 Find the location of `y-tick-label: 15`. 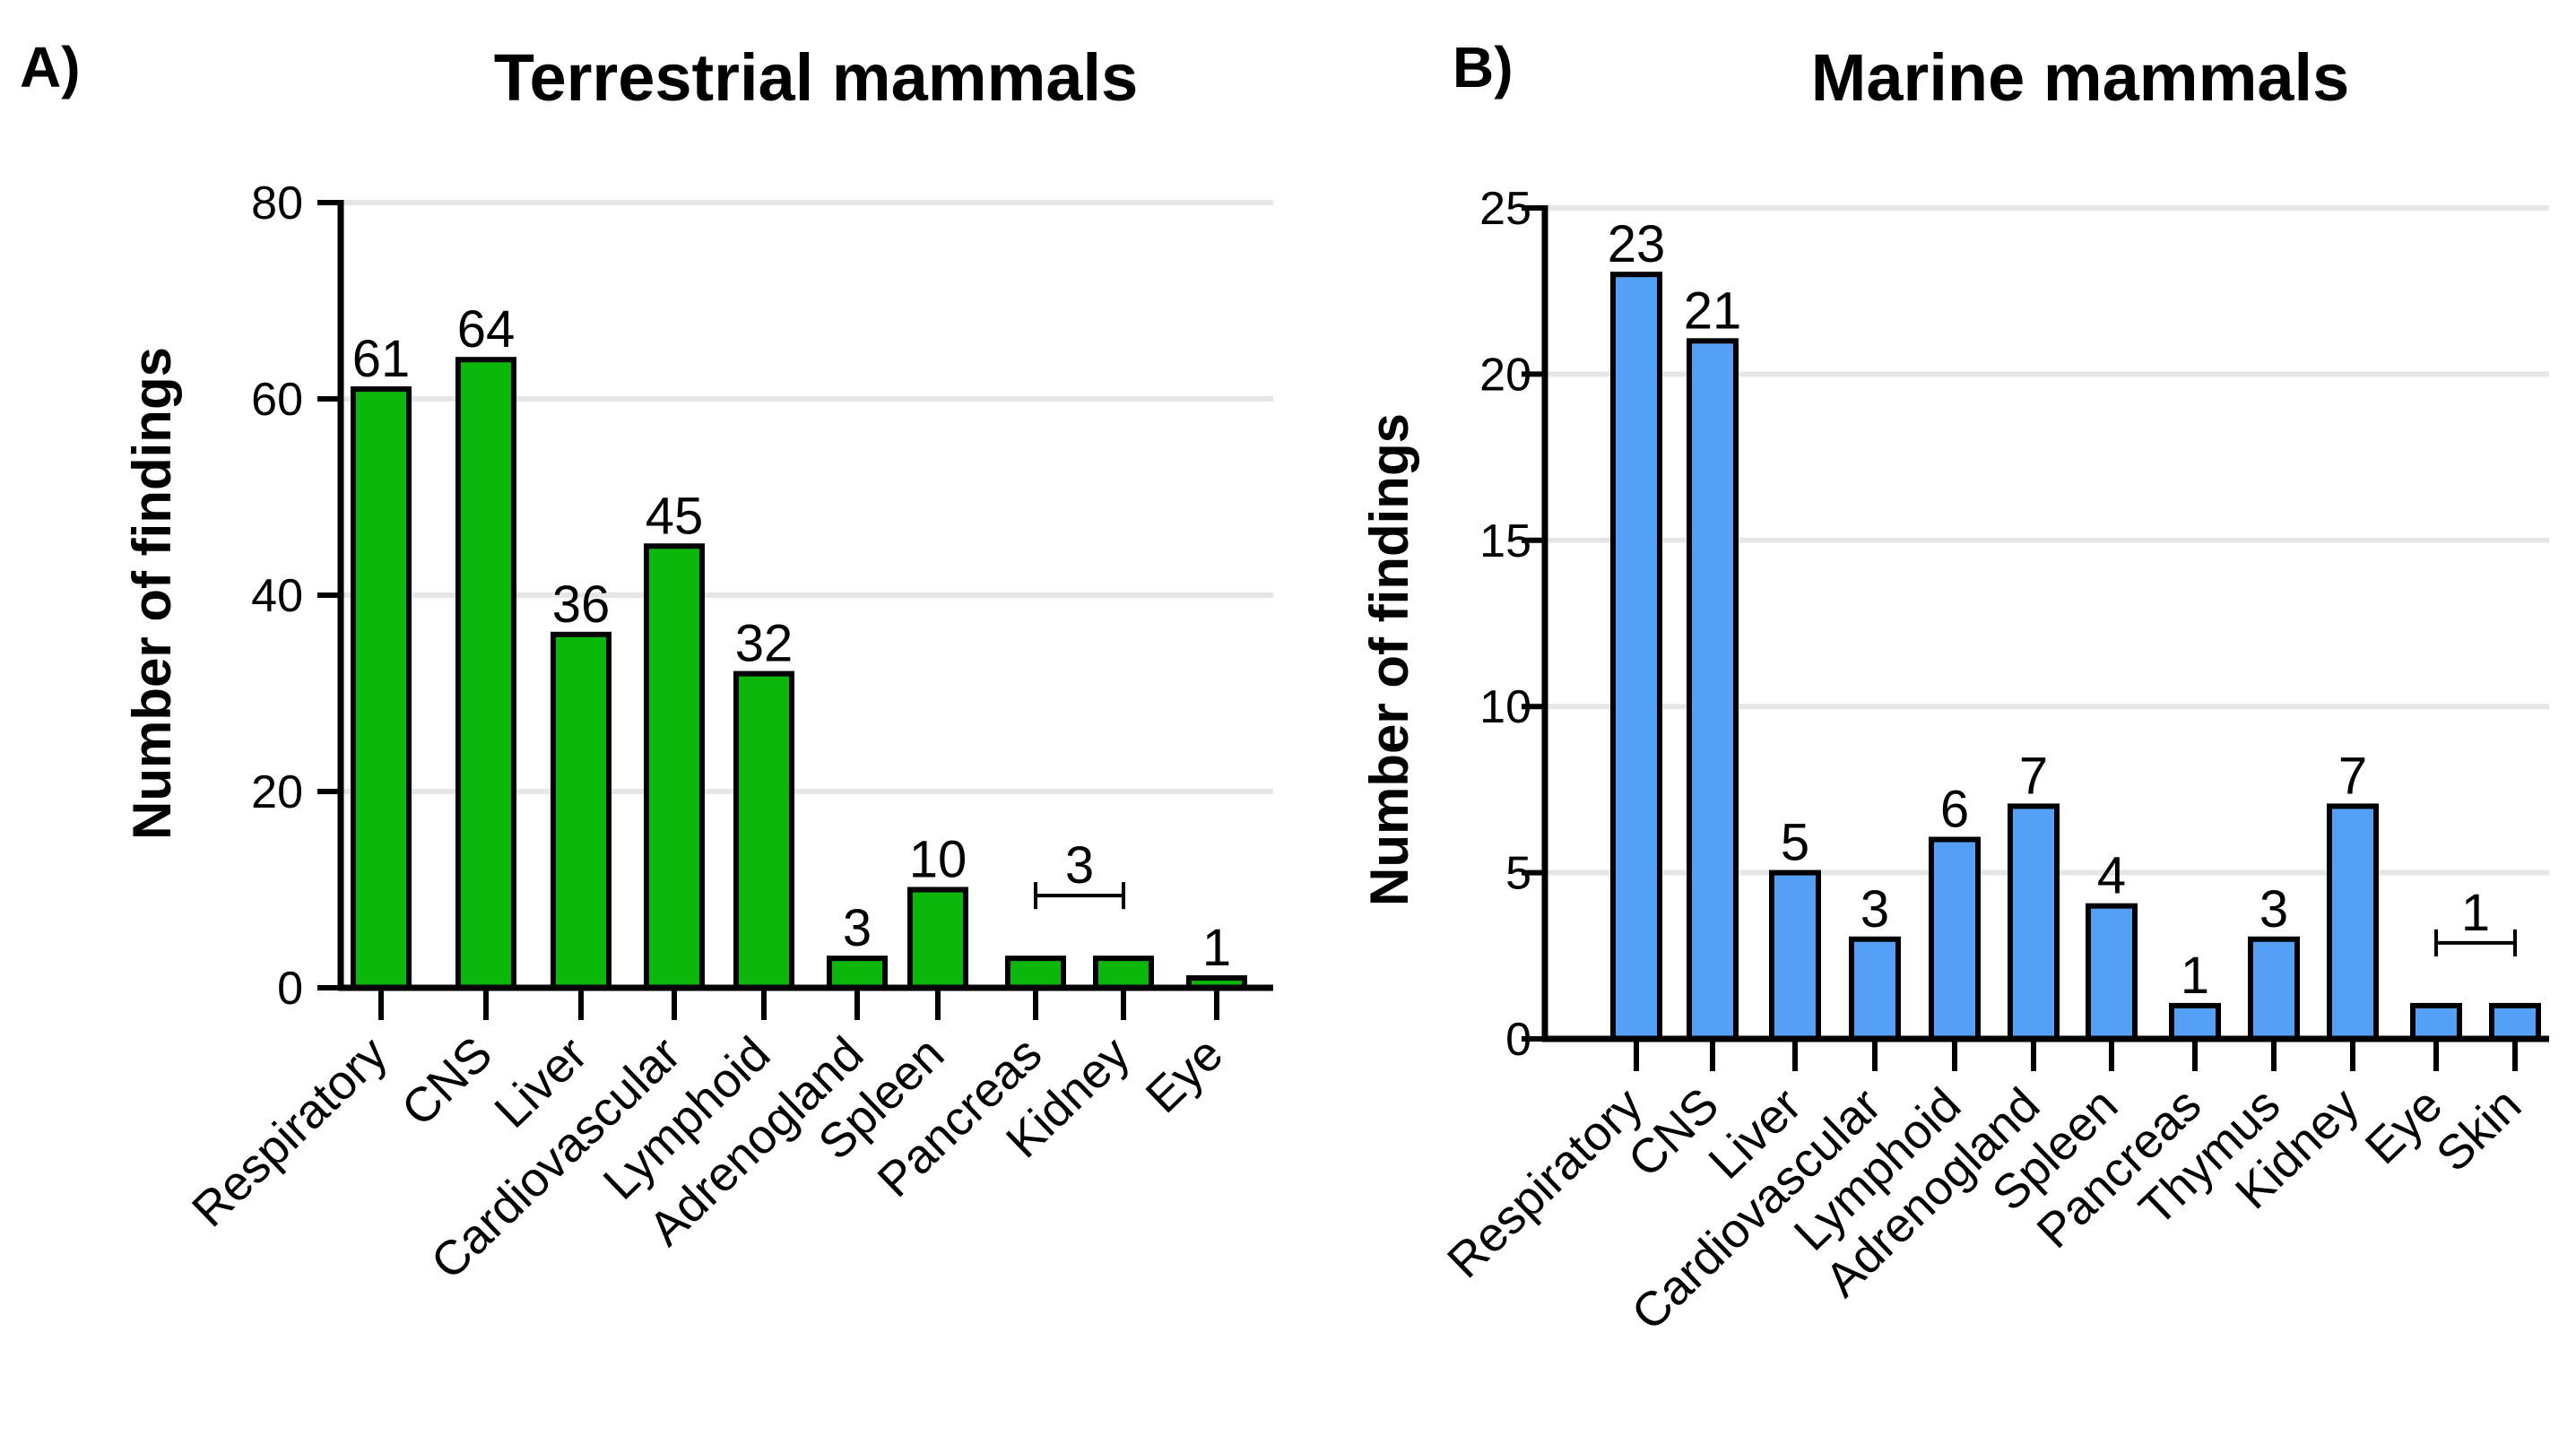

y-tick-label: 15 is located at coordinates (1505, 541).